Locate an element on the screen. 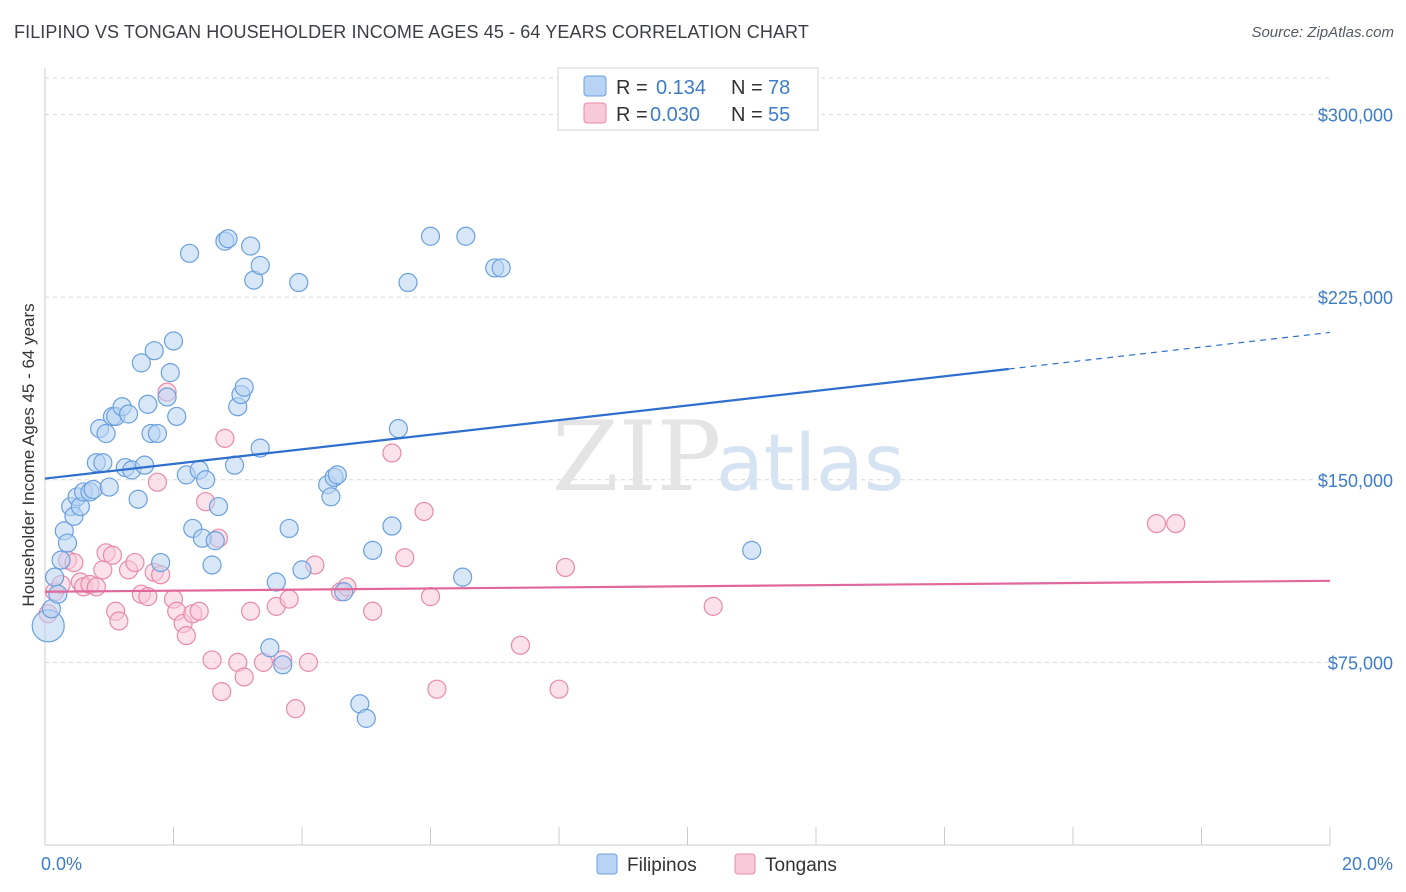  y-tick-label: $300,000 is located at coordinates (1355, 116).